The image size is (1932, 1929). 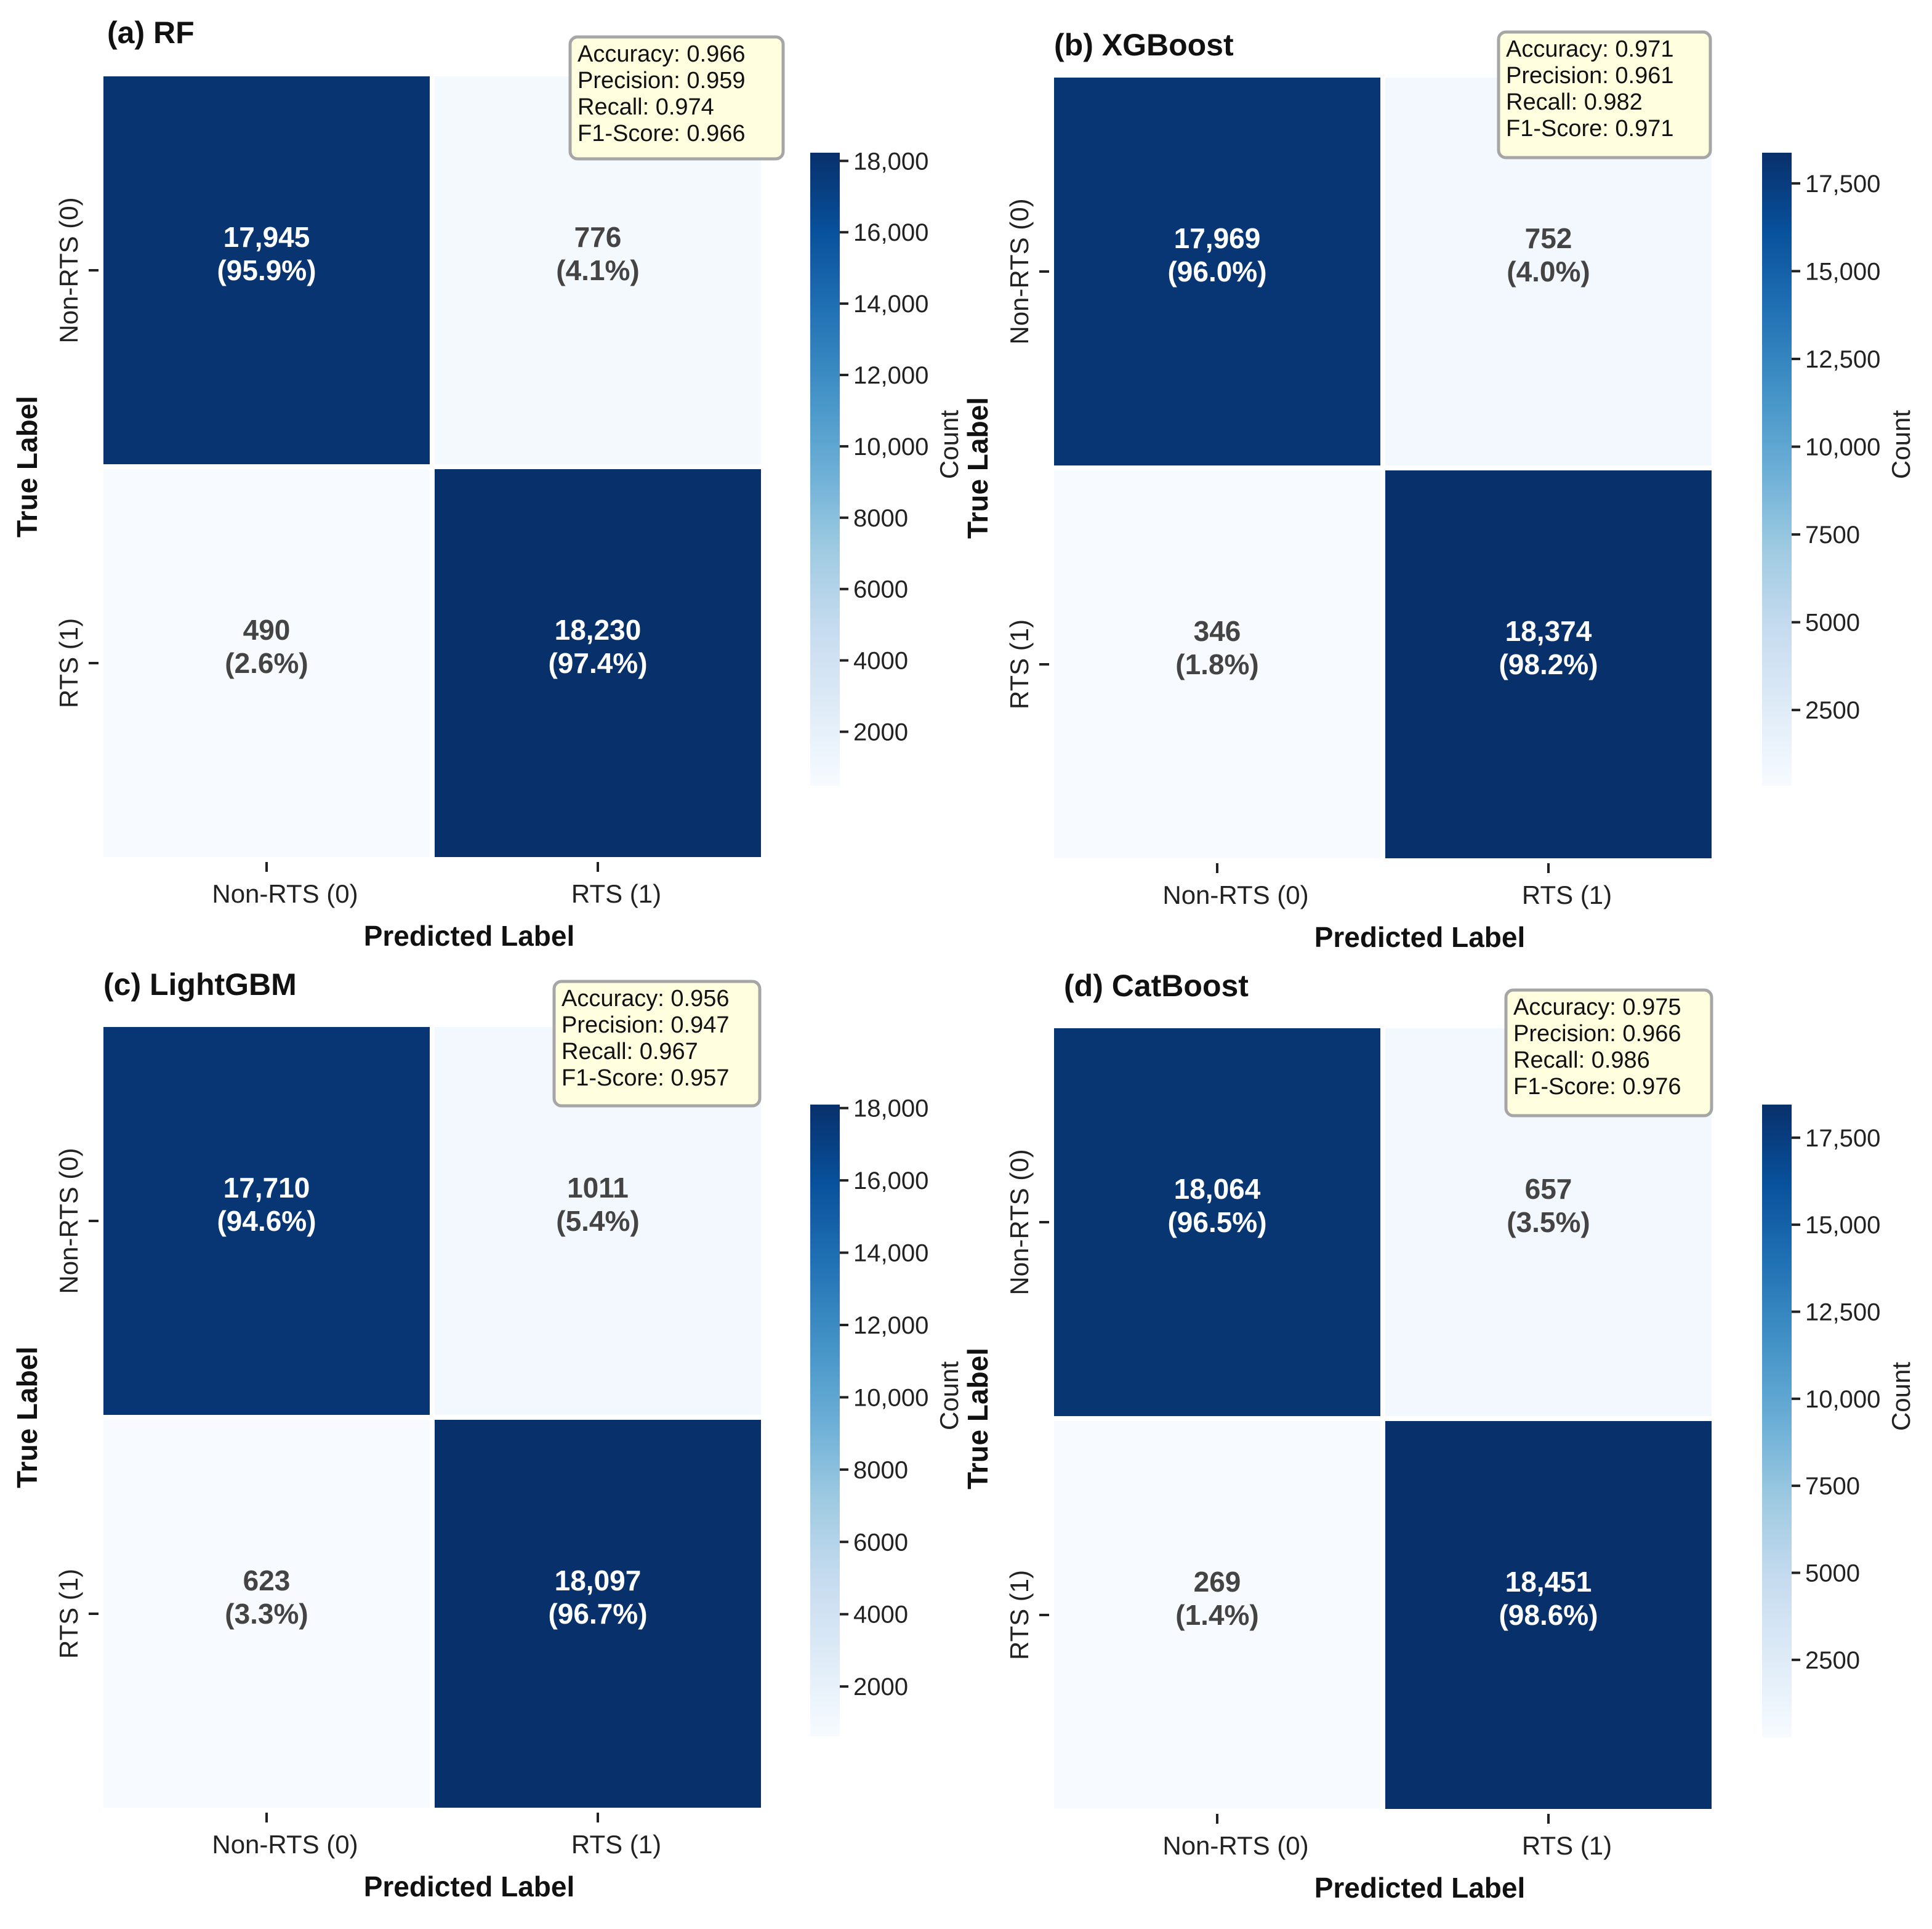 What do you see at coordinates (598, 1188) in the screenshot?
I see `panel-3-cell-count-r0-c1: 1011` at bounding box center [598, 1188].